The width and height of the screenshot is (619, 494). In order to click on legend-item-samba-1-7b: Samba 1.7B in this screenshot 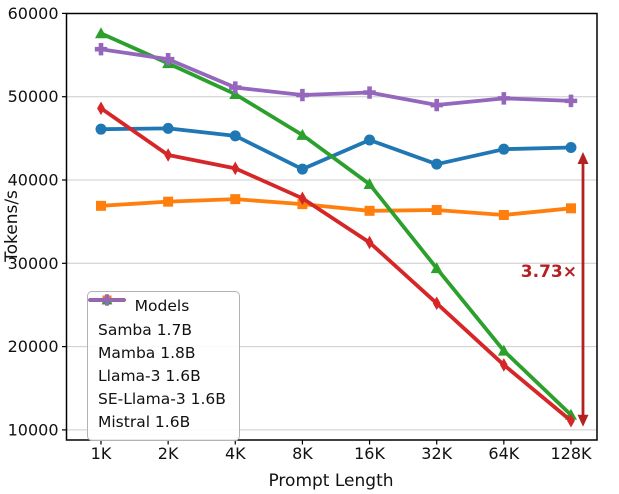, I will do `click(157, 318)`.